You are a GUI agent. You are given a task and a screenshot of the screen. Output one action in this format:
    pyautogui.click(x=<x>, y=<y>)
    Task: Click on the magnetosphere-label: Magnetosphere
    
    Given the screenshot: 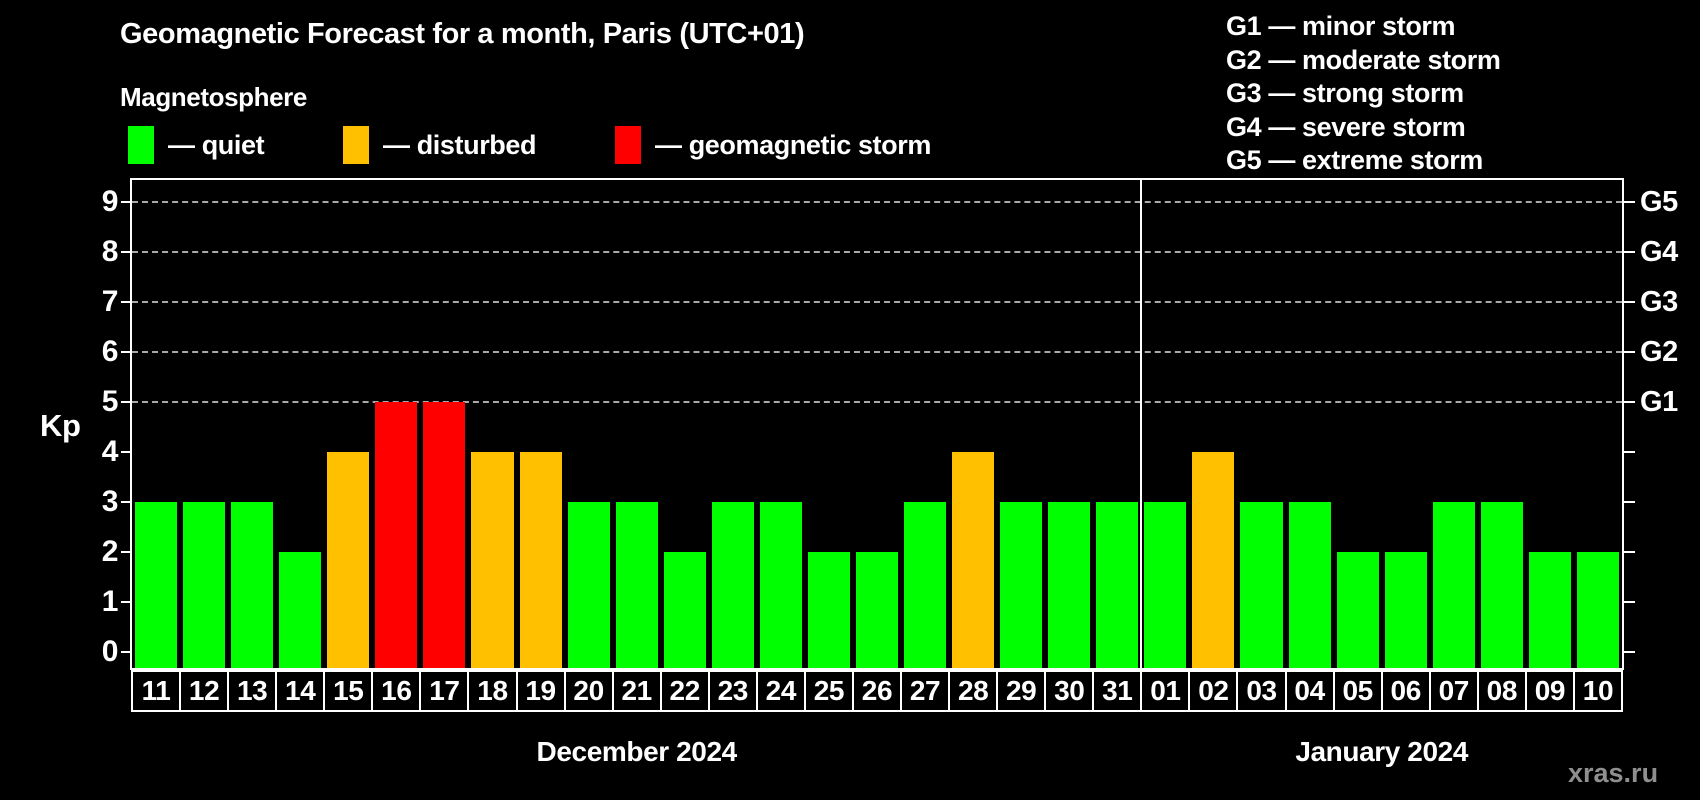 What is the action you would take?
    pyautogui.click(x=213, y=97)
    